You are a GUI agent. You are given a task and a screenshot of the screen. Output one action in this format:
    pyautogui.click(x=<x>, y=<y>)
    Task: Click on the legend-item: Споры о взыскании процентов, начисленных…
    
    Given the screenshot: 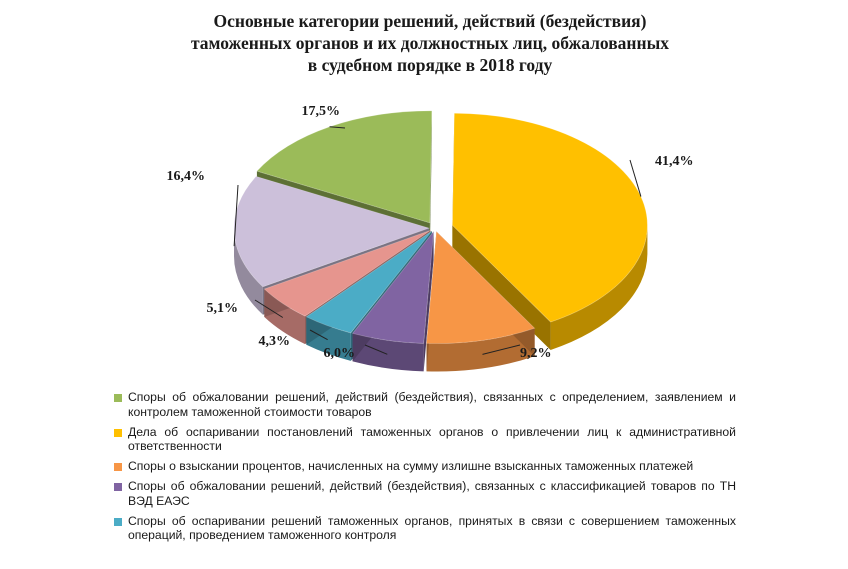 What is the action you would take?
    pyautogui.click(x=425, y=466)
    